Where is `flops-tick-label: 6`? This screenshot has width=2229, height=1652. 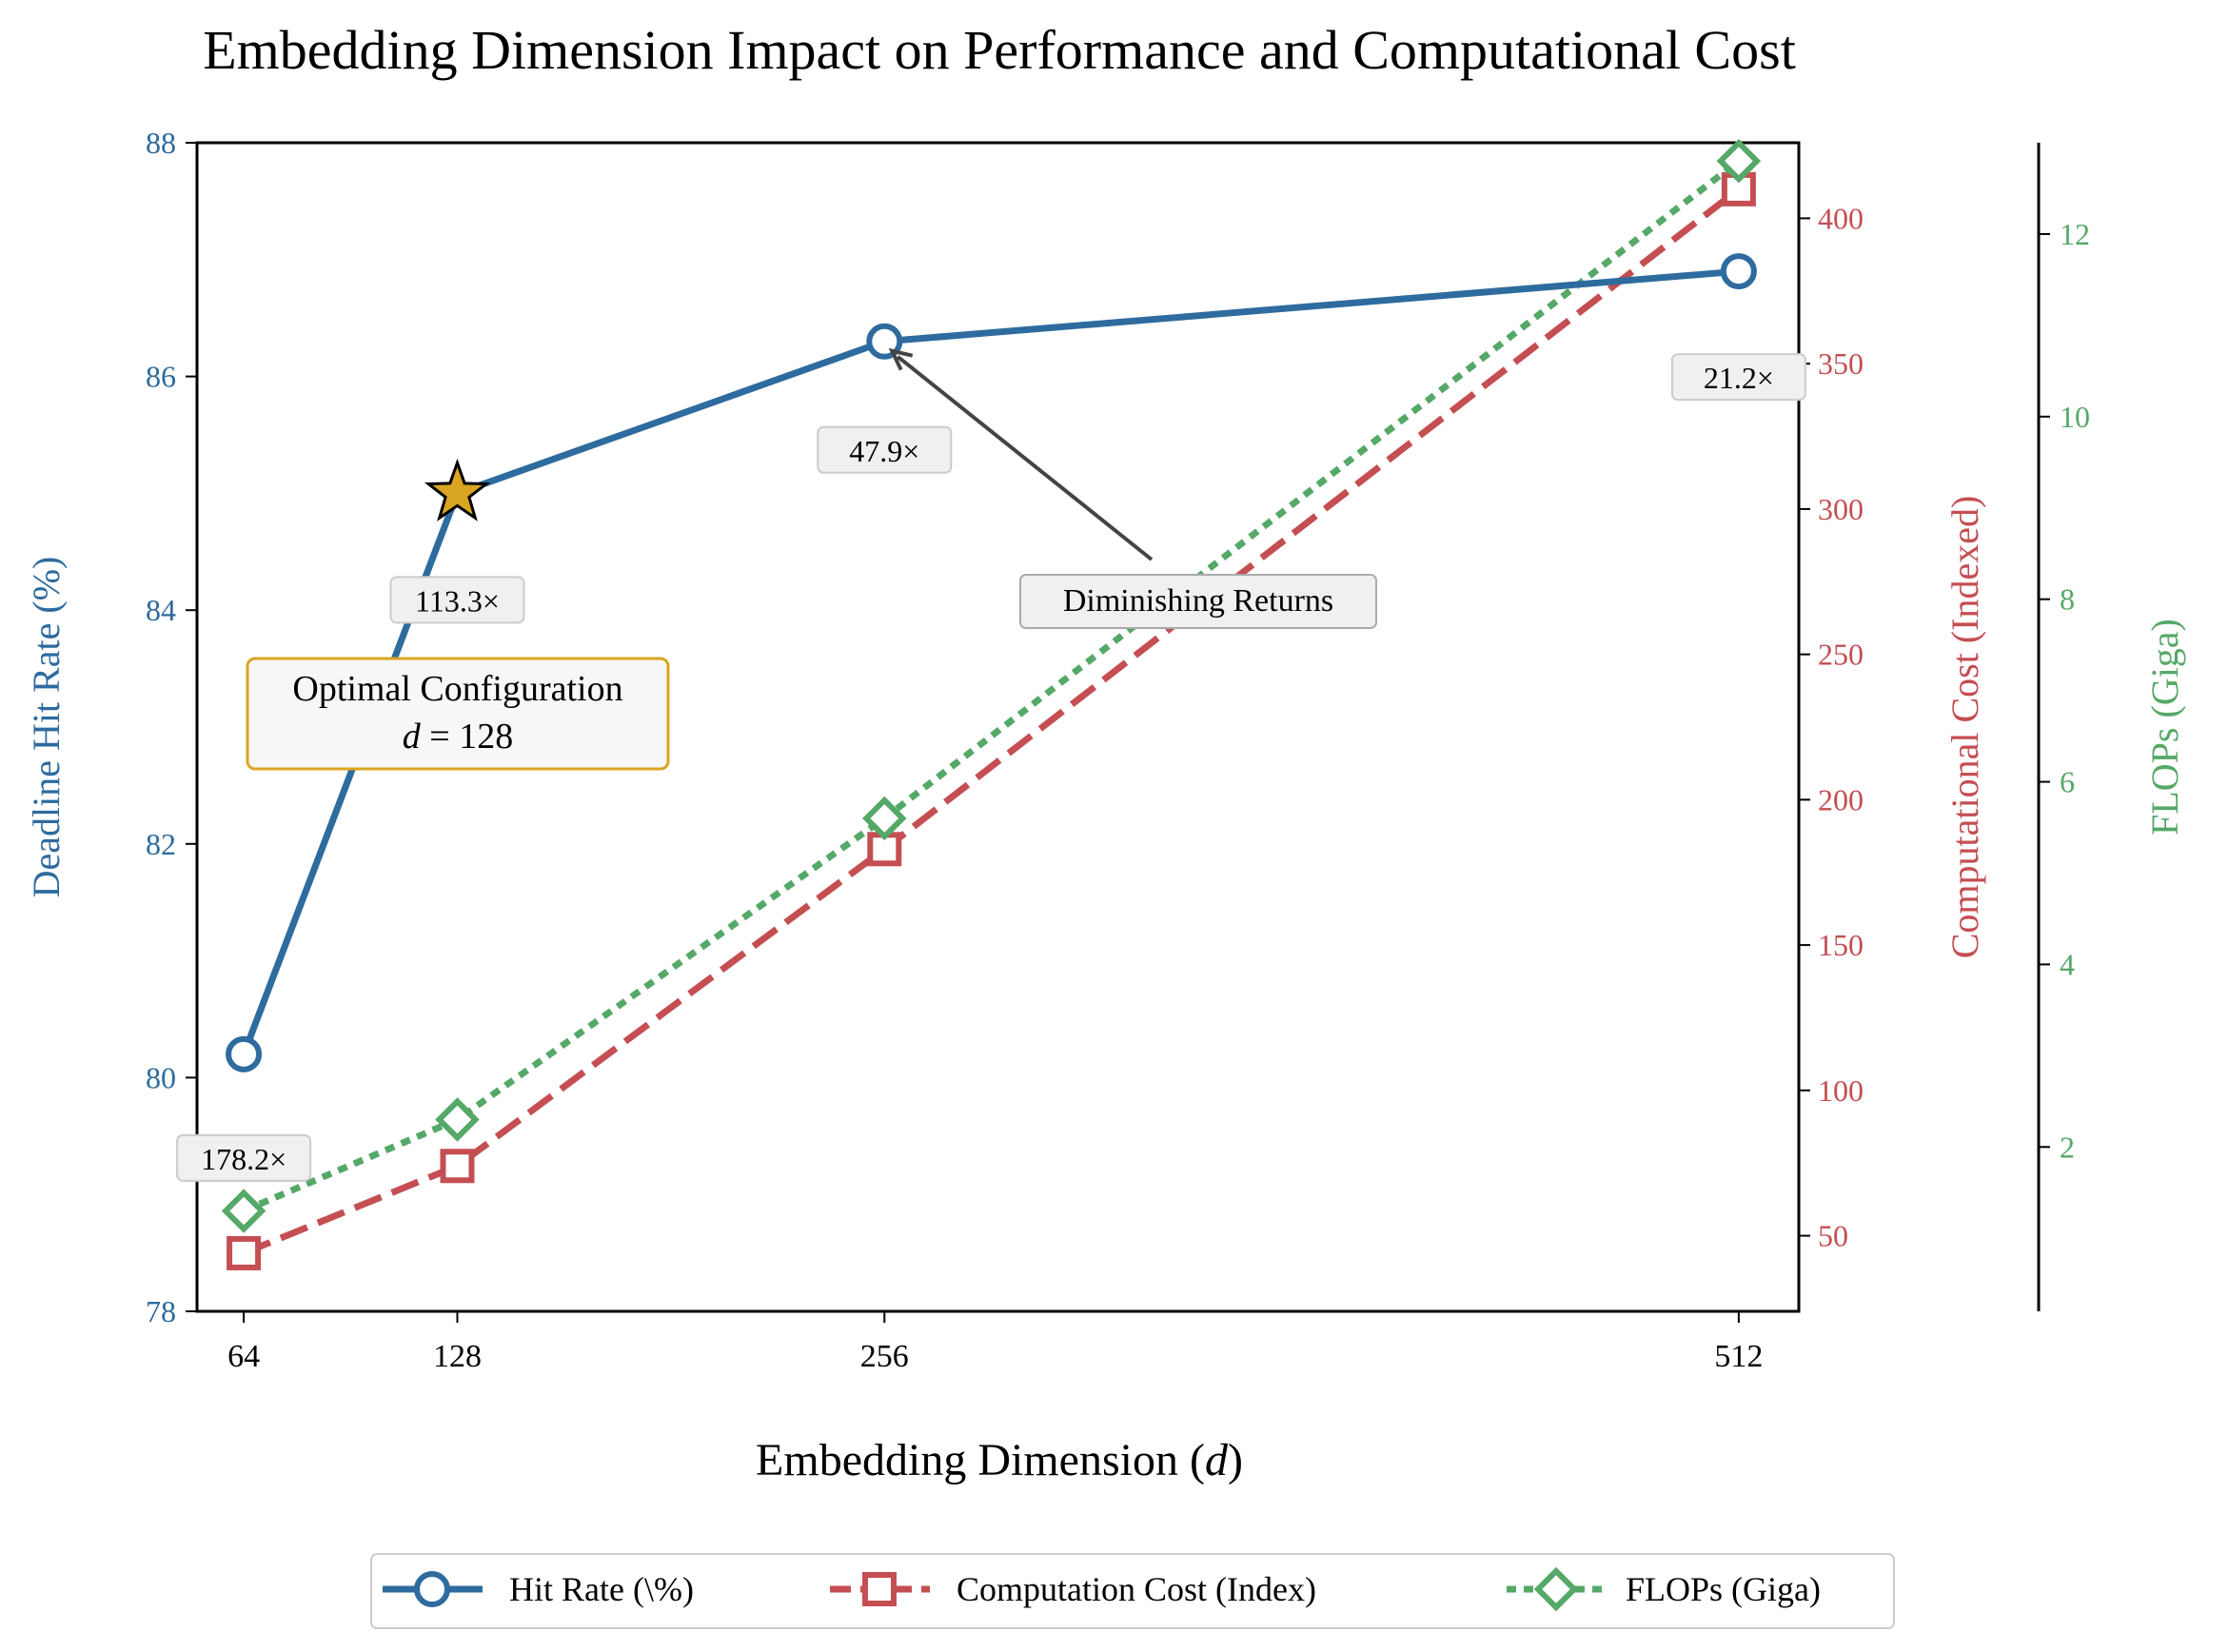 flops-tick-label: 6 is located at coordinates (2067, 782).